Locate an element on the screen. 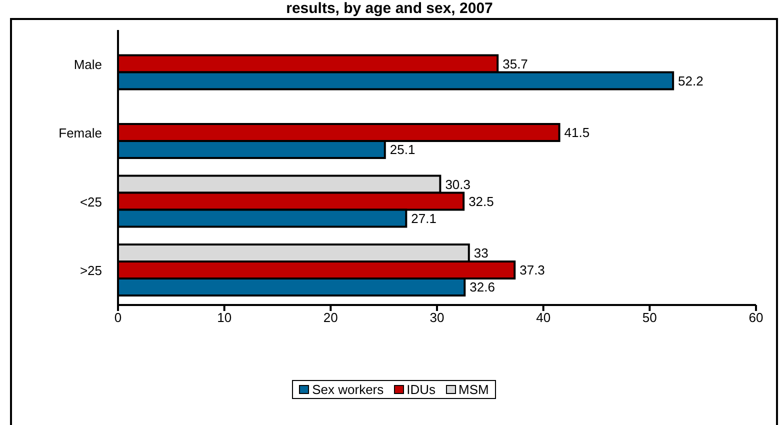 This screenshot has height=425, width=779. x-tick-label: 30 is located at coordinates (437, 318).